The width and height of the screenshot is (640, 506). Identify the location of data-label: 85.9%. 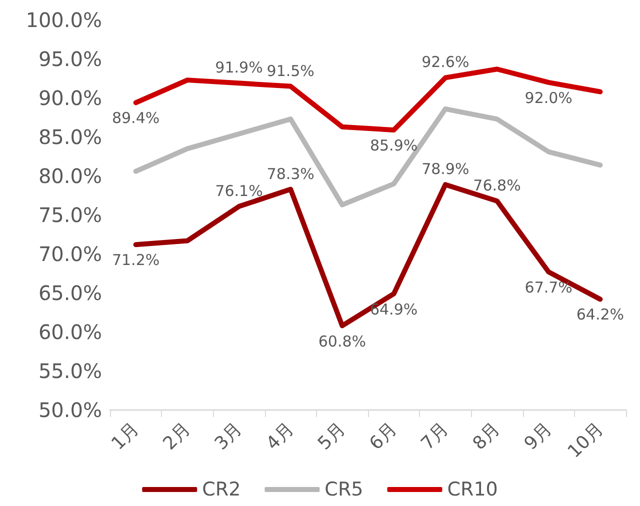
(394, 145).